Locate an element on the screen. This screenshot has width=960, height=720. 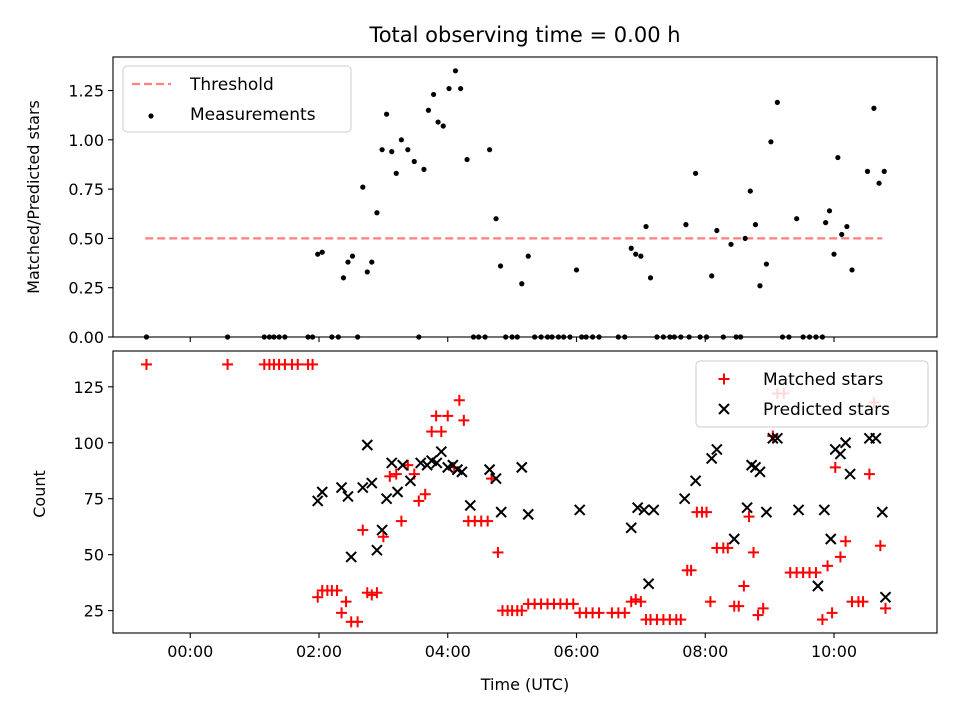
x-tick-label: 02:00 is located at coordinates (319, 651).